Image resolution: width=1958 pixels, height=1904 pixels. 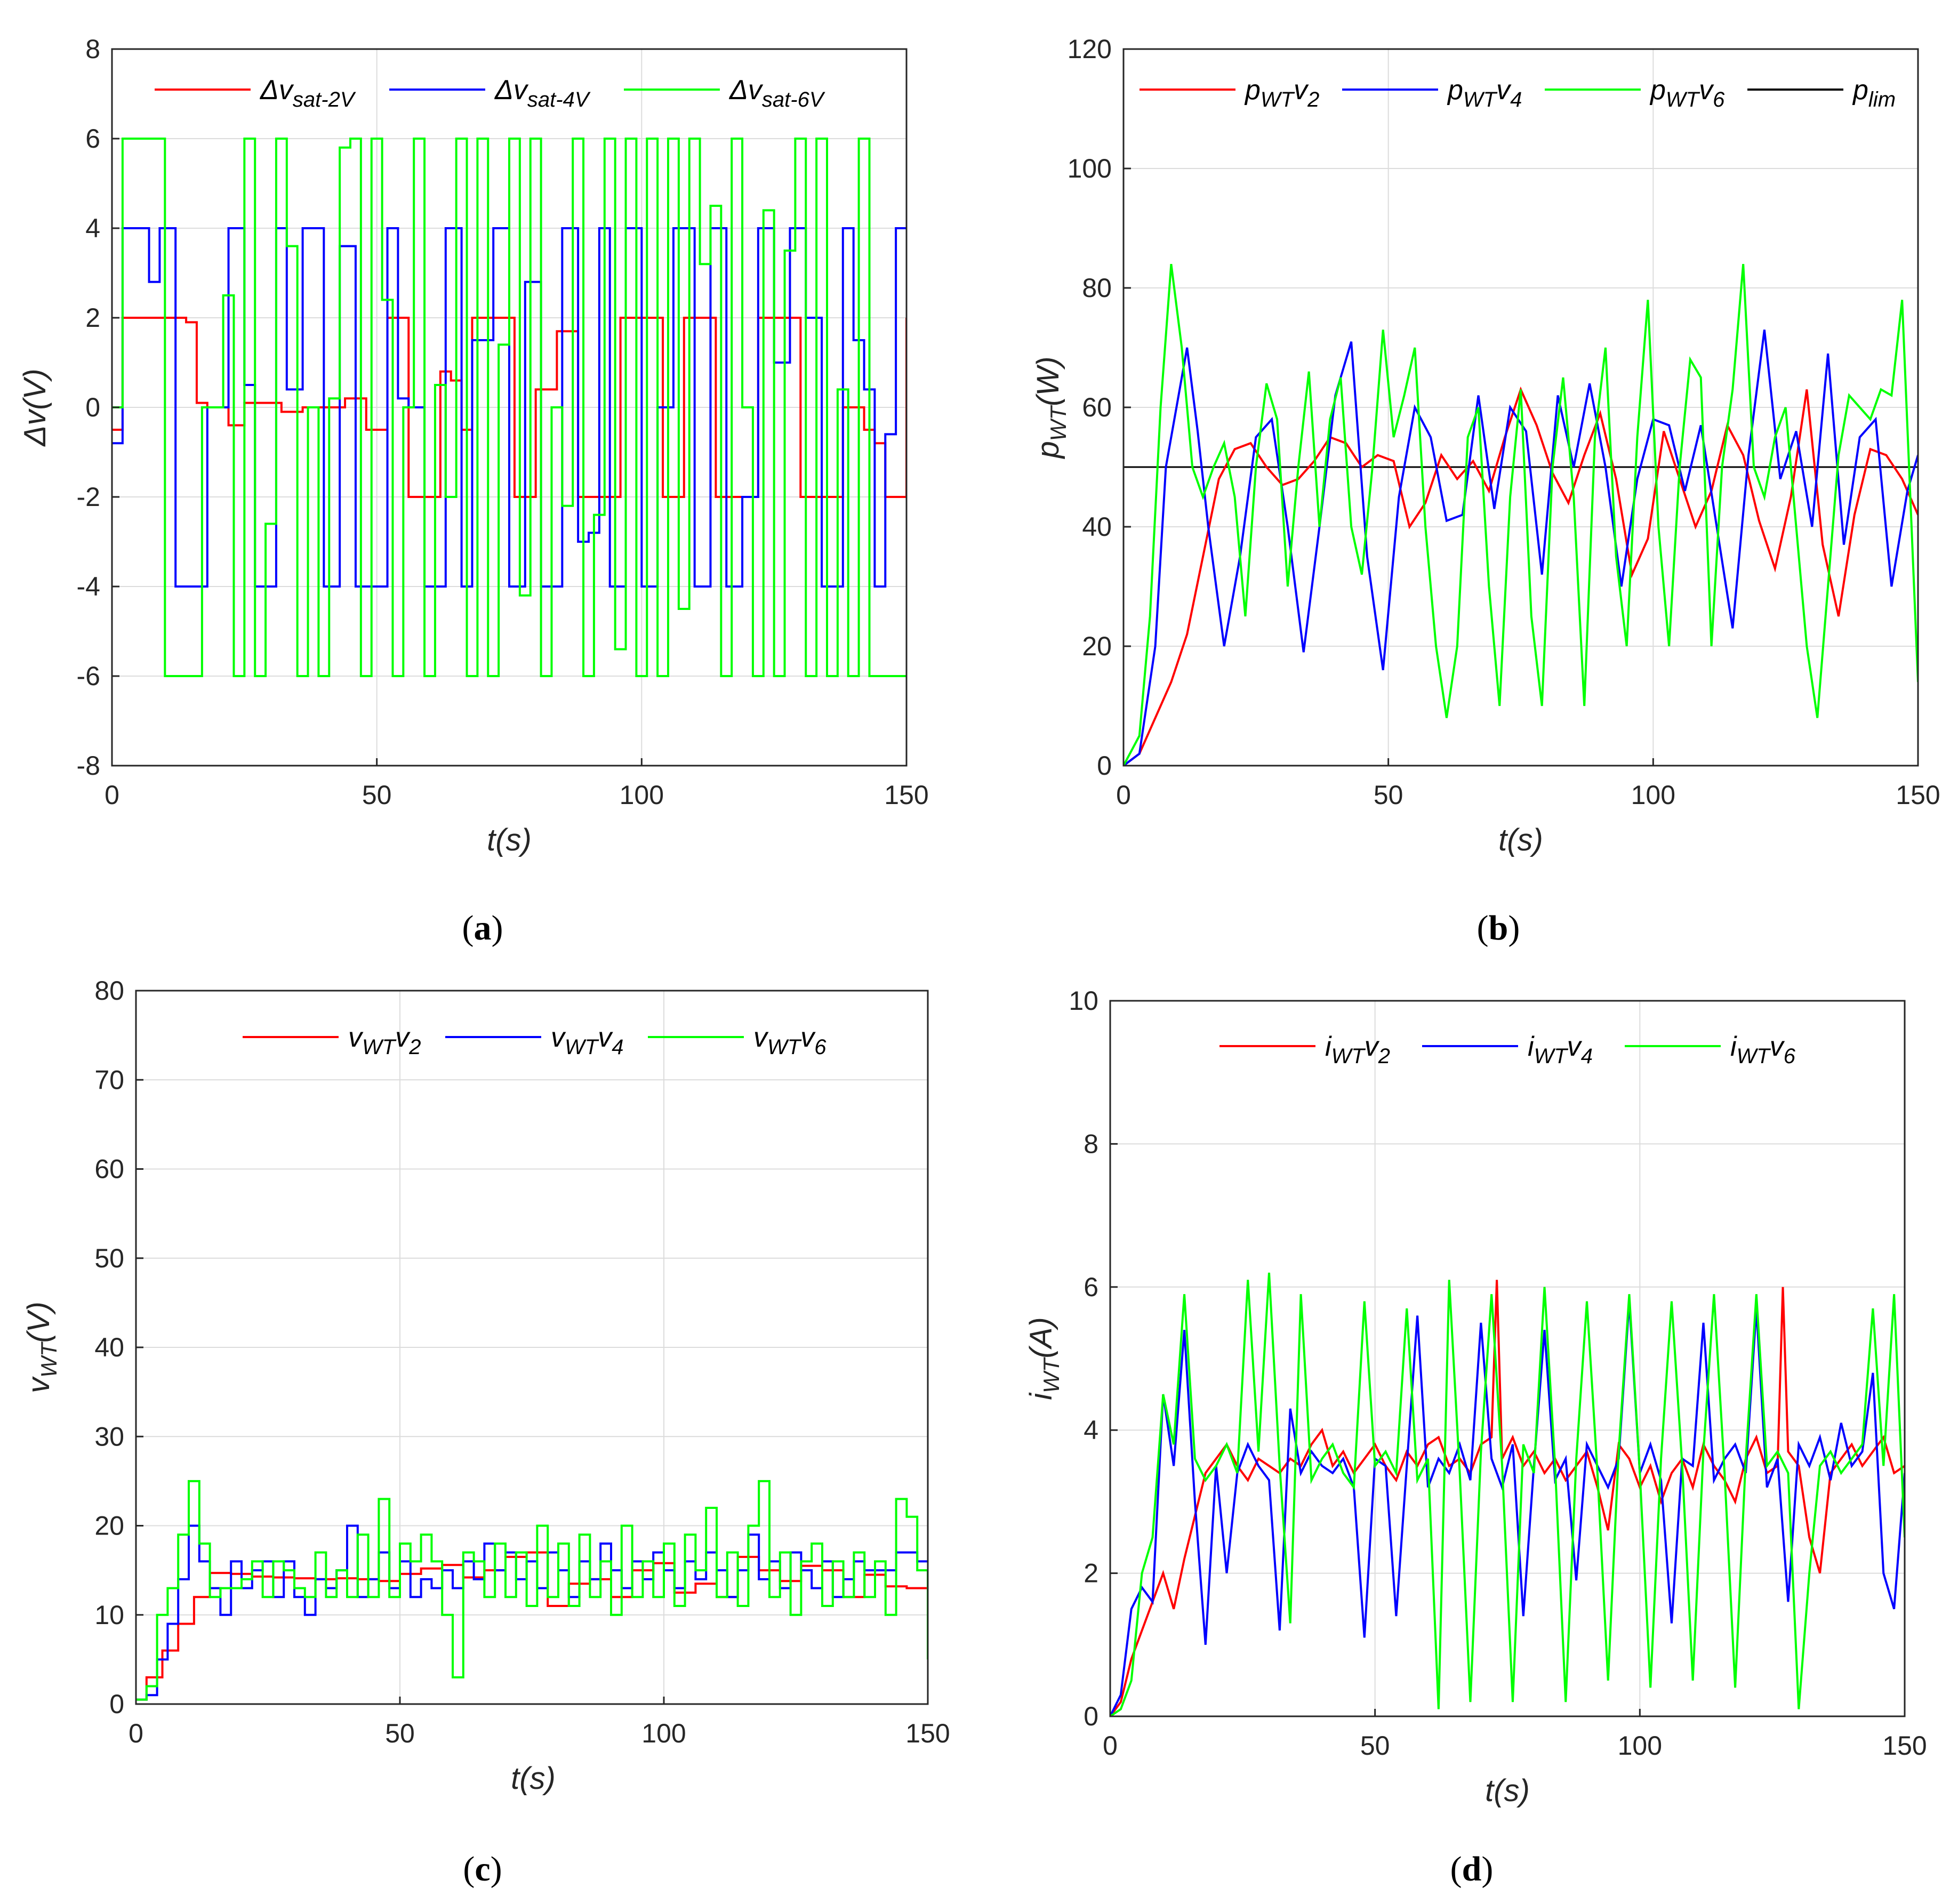 I want to click on y-axis-label-c-base: v, so click(x=39, y=1384).